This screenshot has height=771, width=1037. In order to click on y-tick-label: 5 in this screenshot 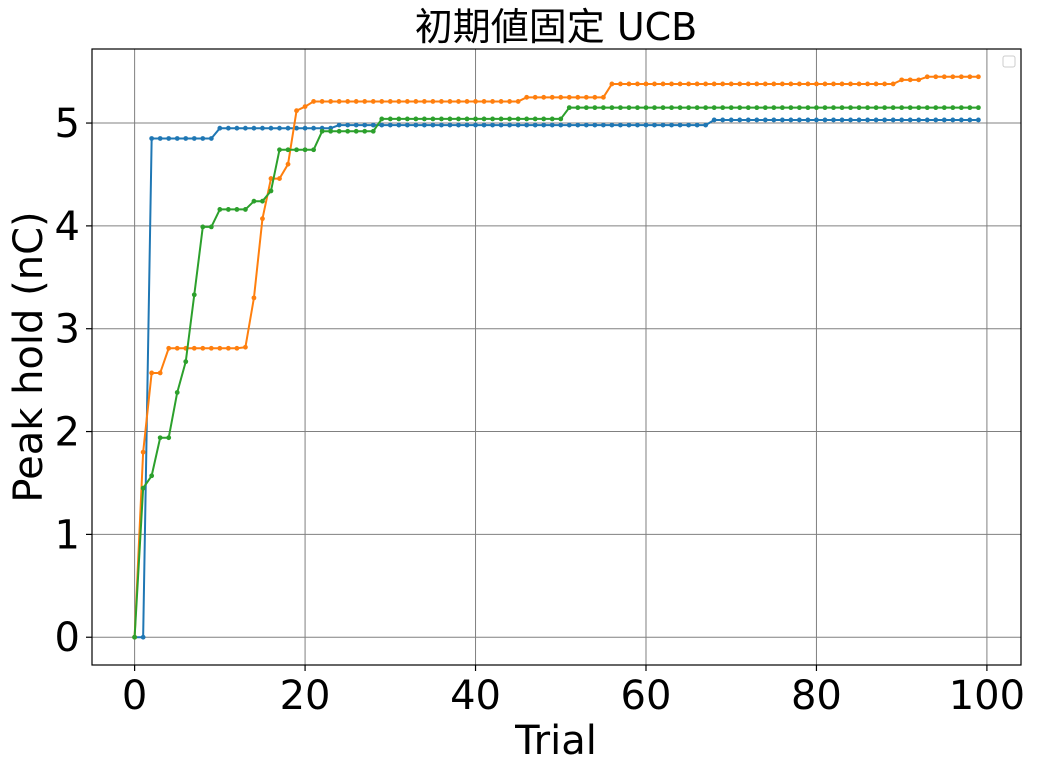, I will do `click(67, 124)`.